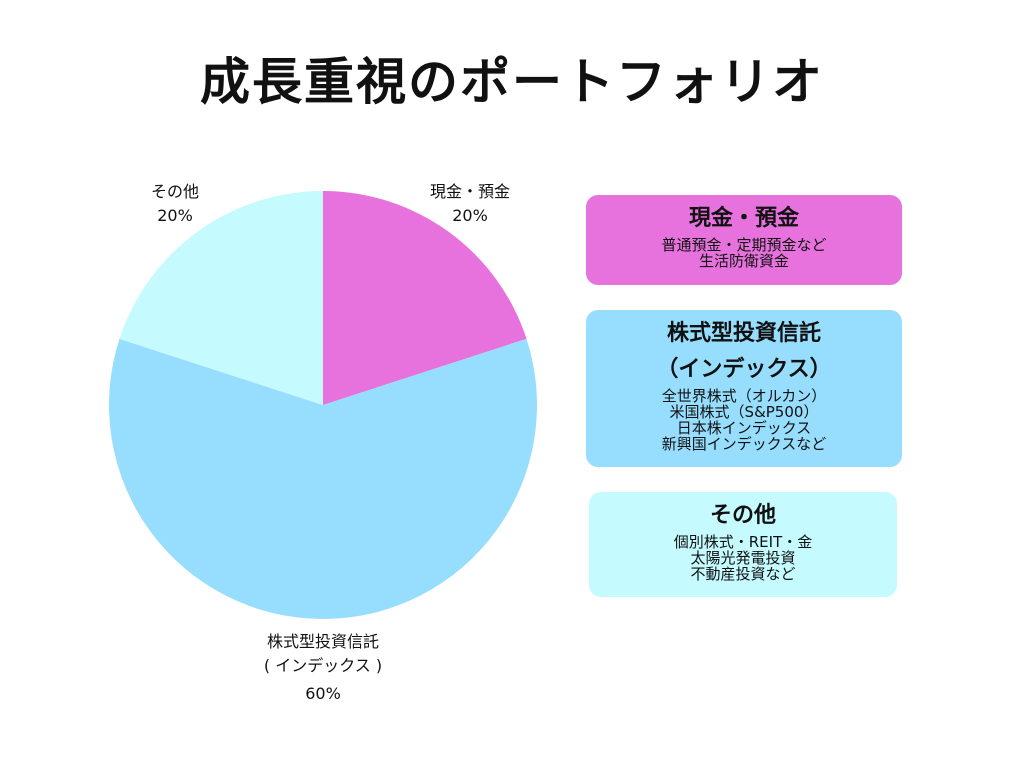  What do you see at coordinates (744, 396) in the screenshot?
I see `legend-detail: 全世界株式（オルカン）` at bounding box center [744, 396].